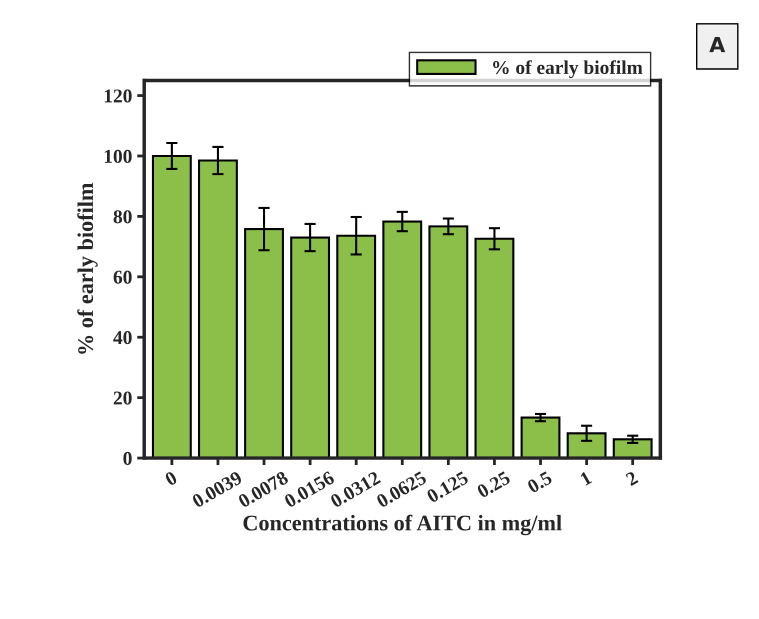 The image size is (759, 619). I want to click on x-tick-label: 0, so click(171, 478).